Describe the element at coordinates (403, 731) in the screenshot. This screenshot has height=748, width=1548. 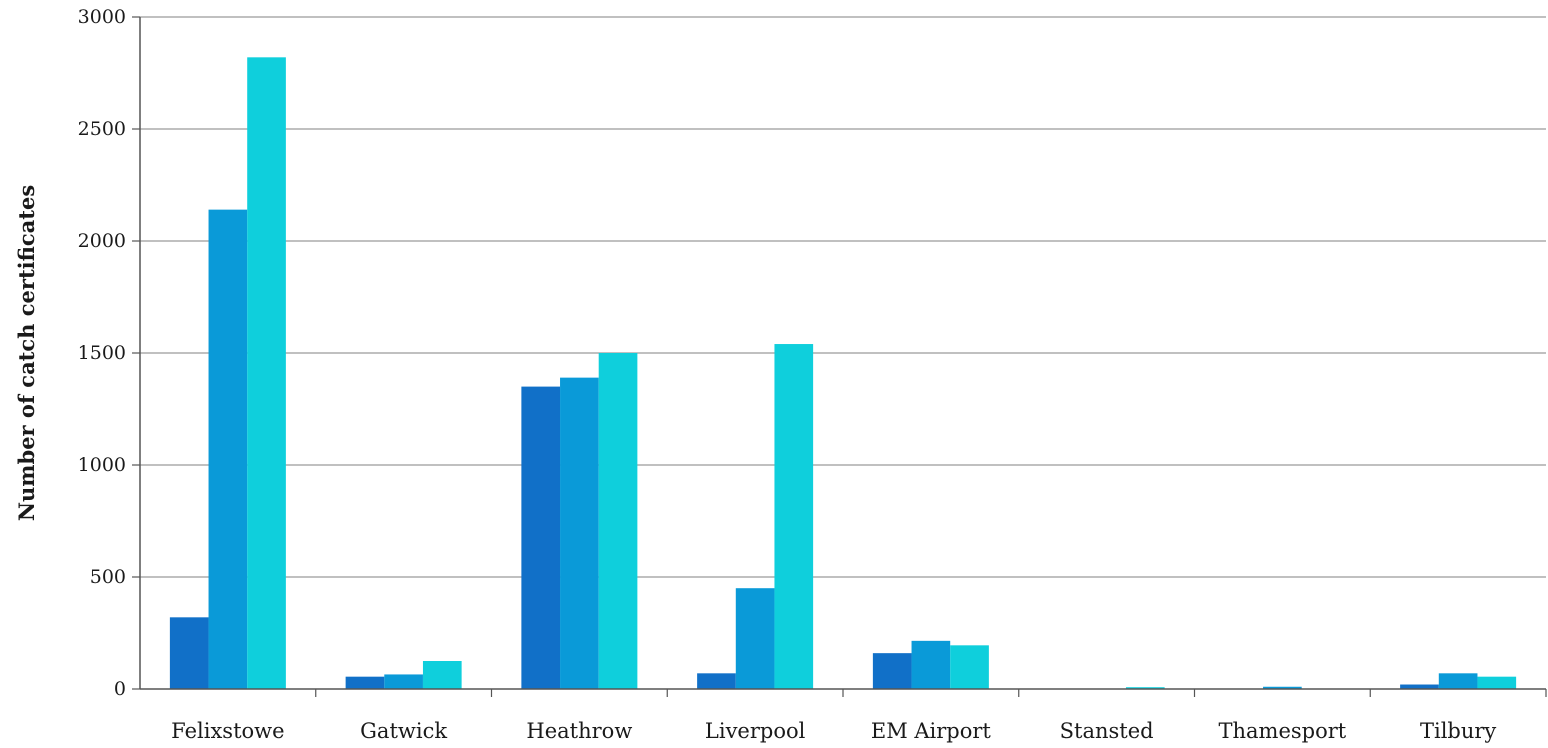
I see `x-tick-label: Gatwick` at that location.